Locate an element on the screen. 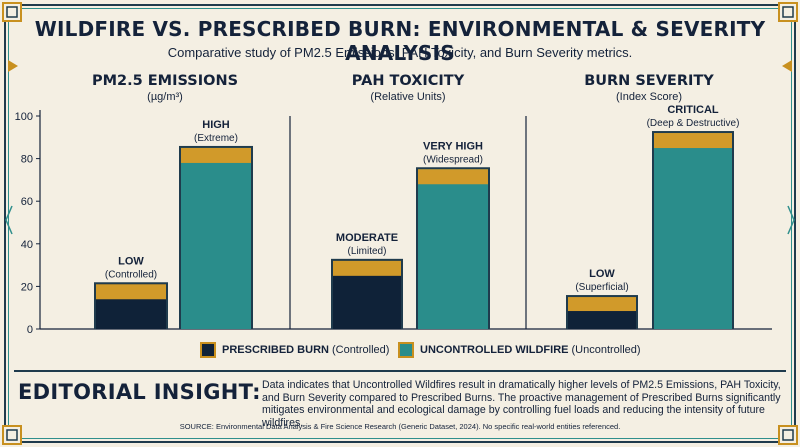  bar-label-sub: (Controlled) is located at coordinates (131, 274).